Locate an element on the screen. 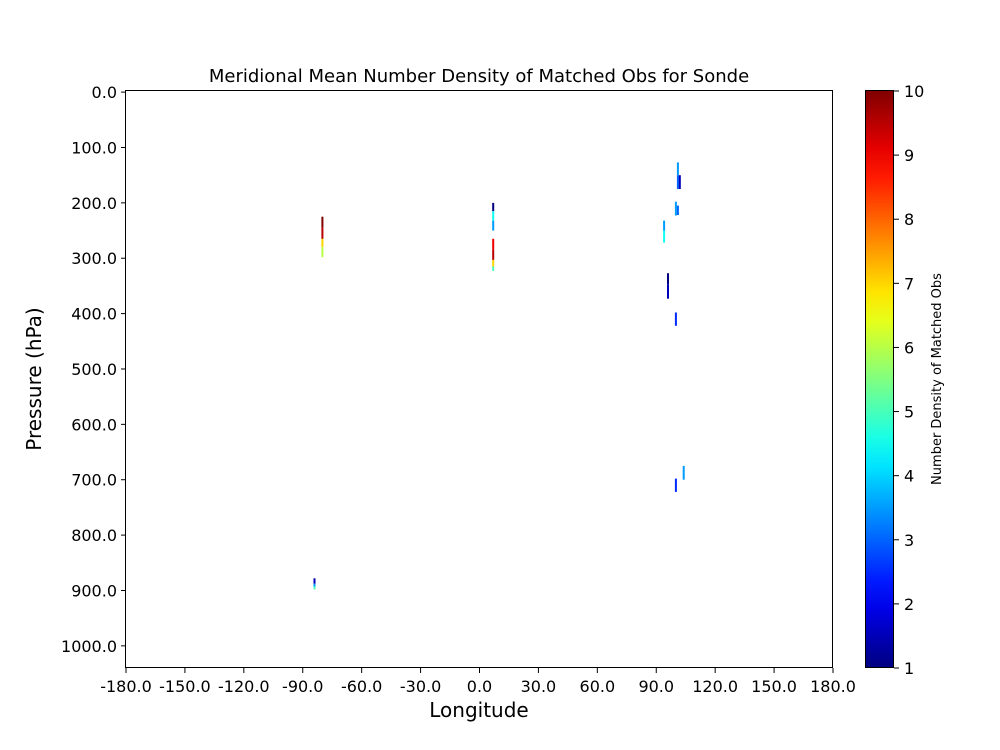 Image resolution: width=1000 pixels, height=750 pixels. colorbar-tick-label: 5 is located at coordinates (909, 412).